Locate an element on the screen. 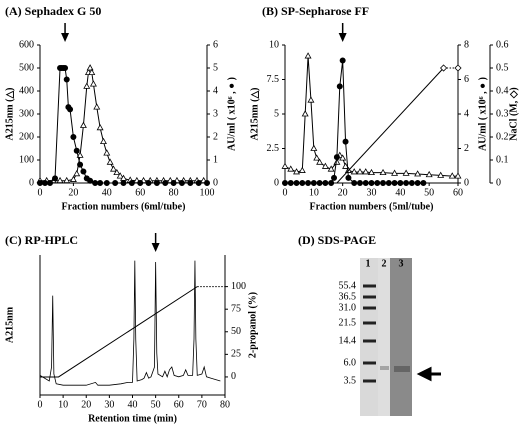  marker-label: 6.0 is located at coordinates (350, 362).